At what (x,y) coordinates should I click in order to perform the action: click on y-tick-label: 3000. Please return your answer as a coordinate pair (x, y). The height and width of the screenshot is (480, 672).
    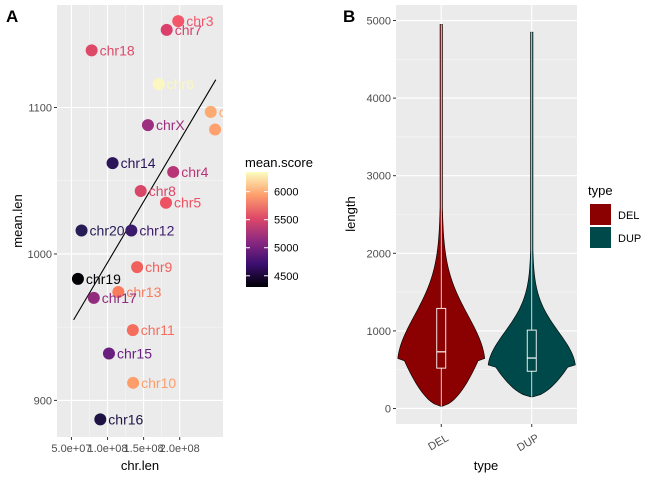
    Looking at the image, I should click on (379, 177).